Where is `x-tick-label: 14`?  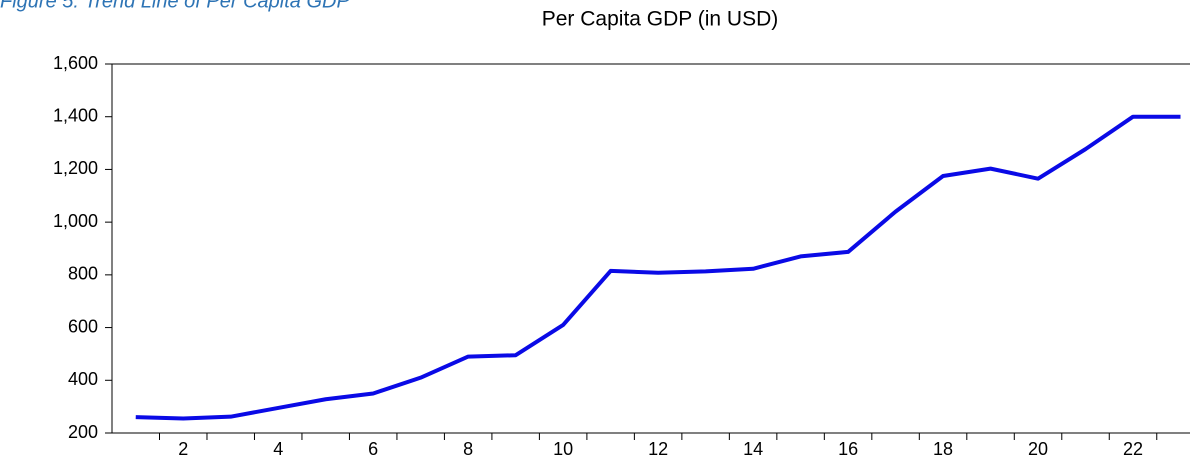 x-tick-label: 14 is located at coordinates (753, 449).